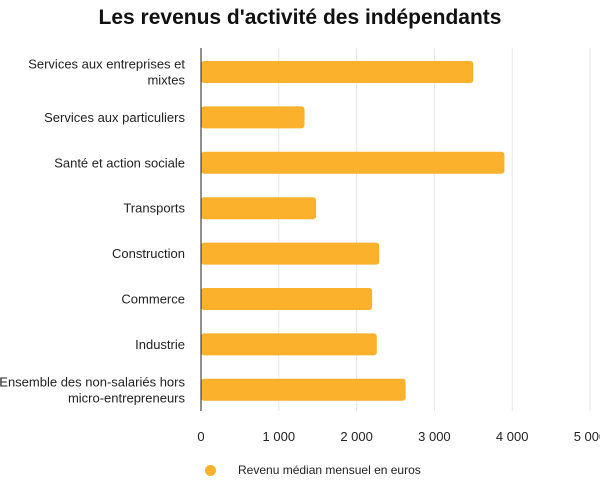  What do you see at coordinates (166, 80) in the screenshot?
I see `category-label: mixtes` at bounding box center [166, 80].